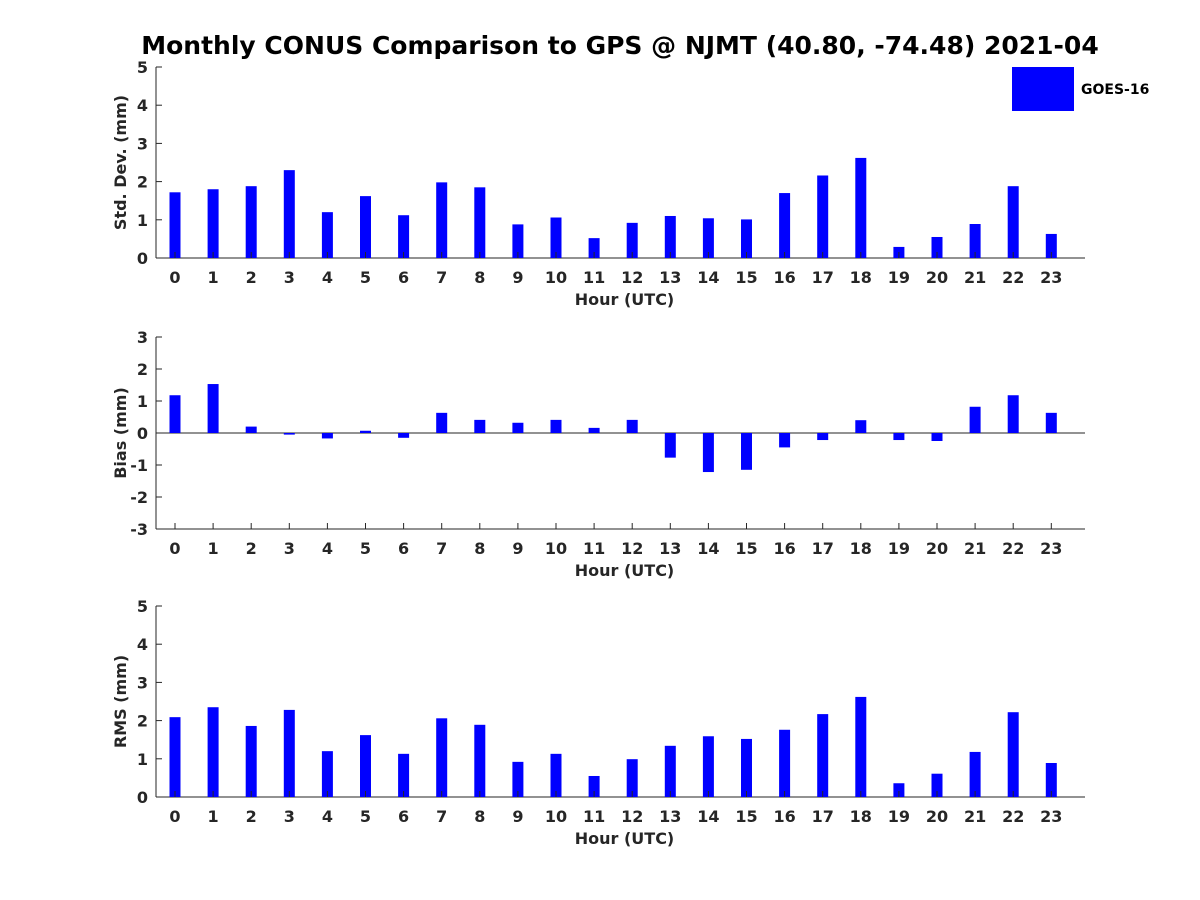 The height and width of the screenshot is (900, 1200). Describe the element at coordinates (120, 162) in the screenshot. I see `y-axis-label: Std. Dev. (mm)` at that location.